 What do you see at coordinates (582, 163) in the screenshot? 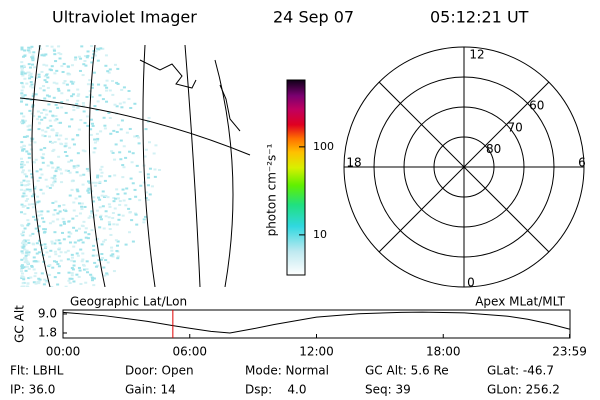
I see `mlt-label: 6` at bounding box center [582, 163].